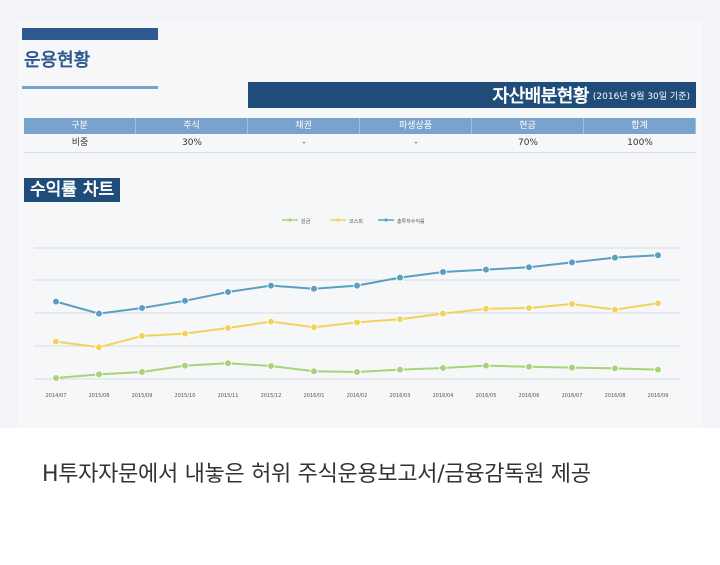  I want to click on x-tick-label: 2016/07, so click(572, 396).